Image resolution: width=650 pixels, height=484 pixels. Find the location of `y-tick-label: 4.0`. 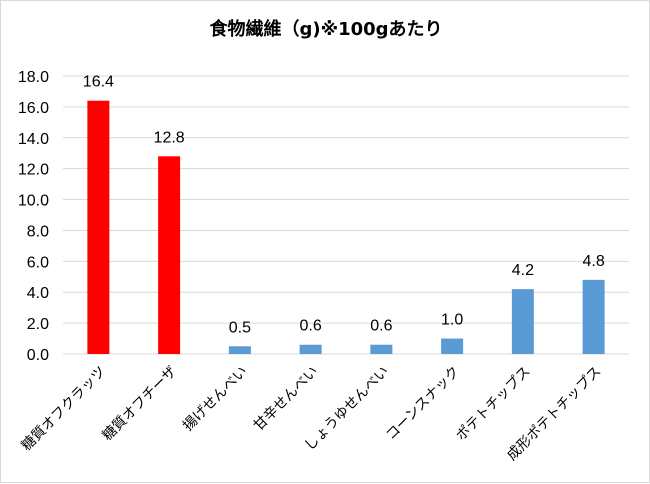

y-tick-label: 4.0 is located at coordinates (38, 293).